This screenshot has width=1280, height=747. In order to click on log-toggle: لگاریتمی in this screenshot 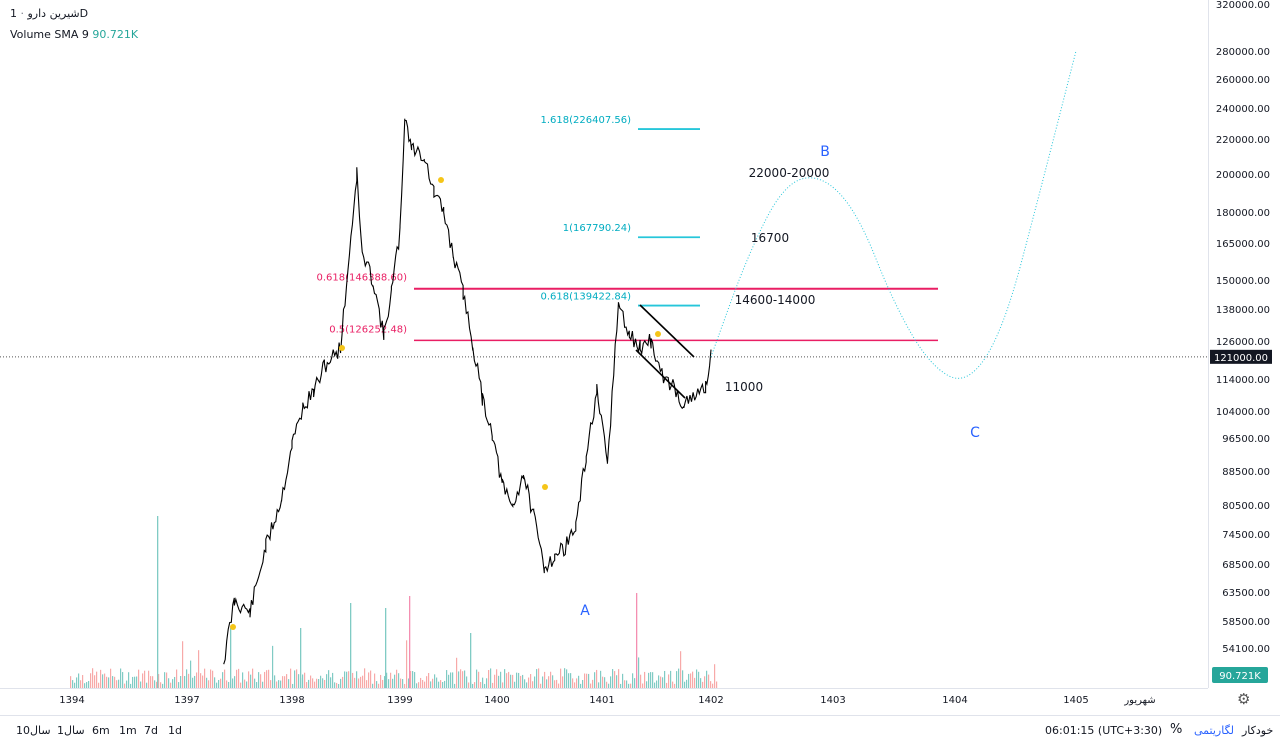, I will do `click(1214, 730)`.